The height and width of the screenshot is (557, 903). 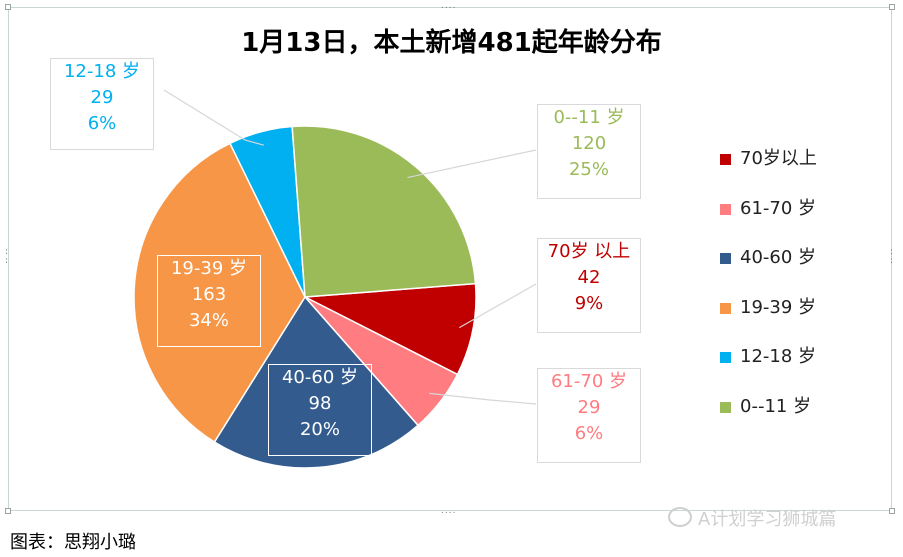 I want to click on legend-label: 40-60 岁, so click(x=778, y=257).